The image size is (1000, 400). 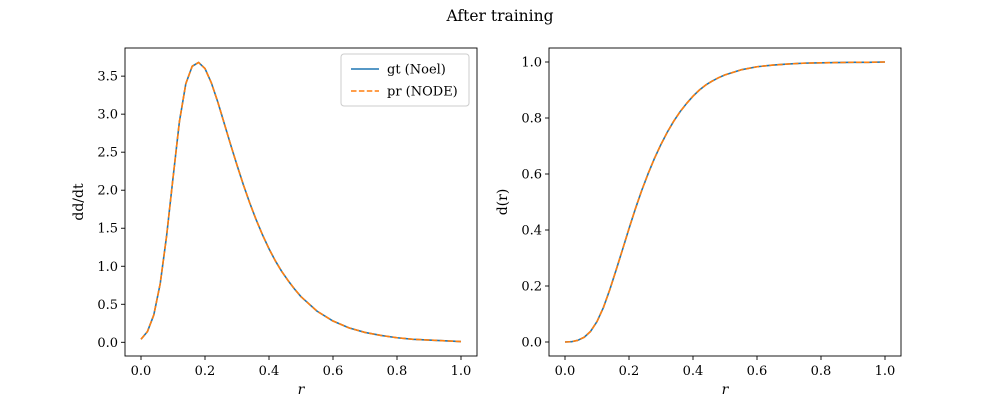 I want to click on y-tick-label: 0.6, so click(x=531, y=175).